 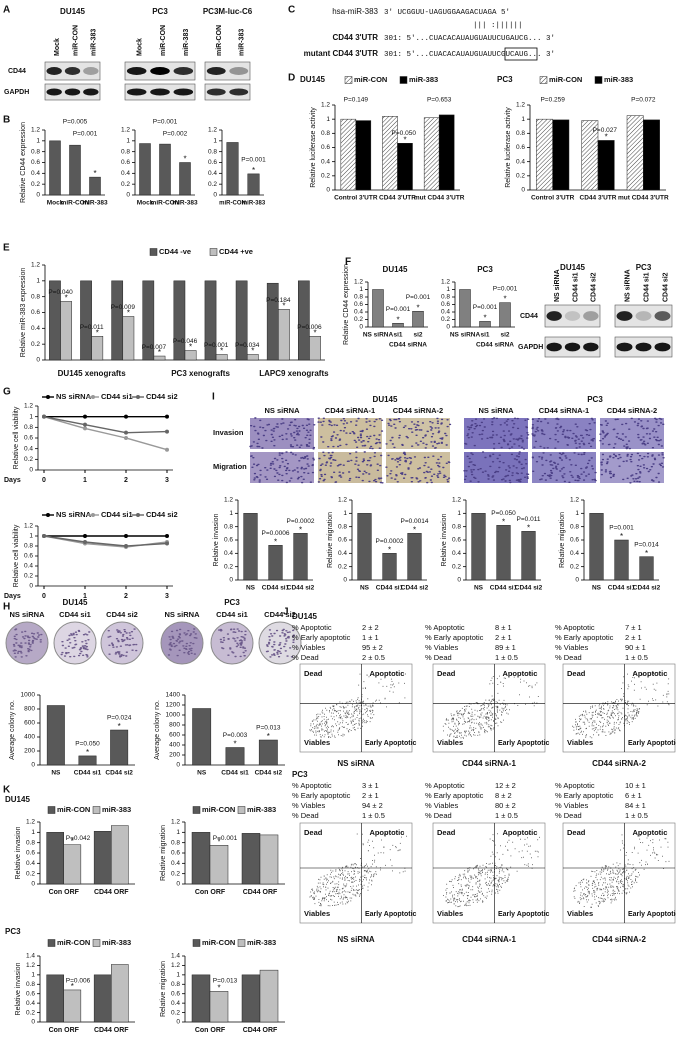 What do you see at coordinates (505, 785) in the screenshot?
I see `stat-value: 12 ± 2` at bounding box center [505, 785].